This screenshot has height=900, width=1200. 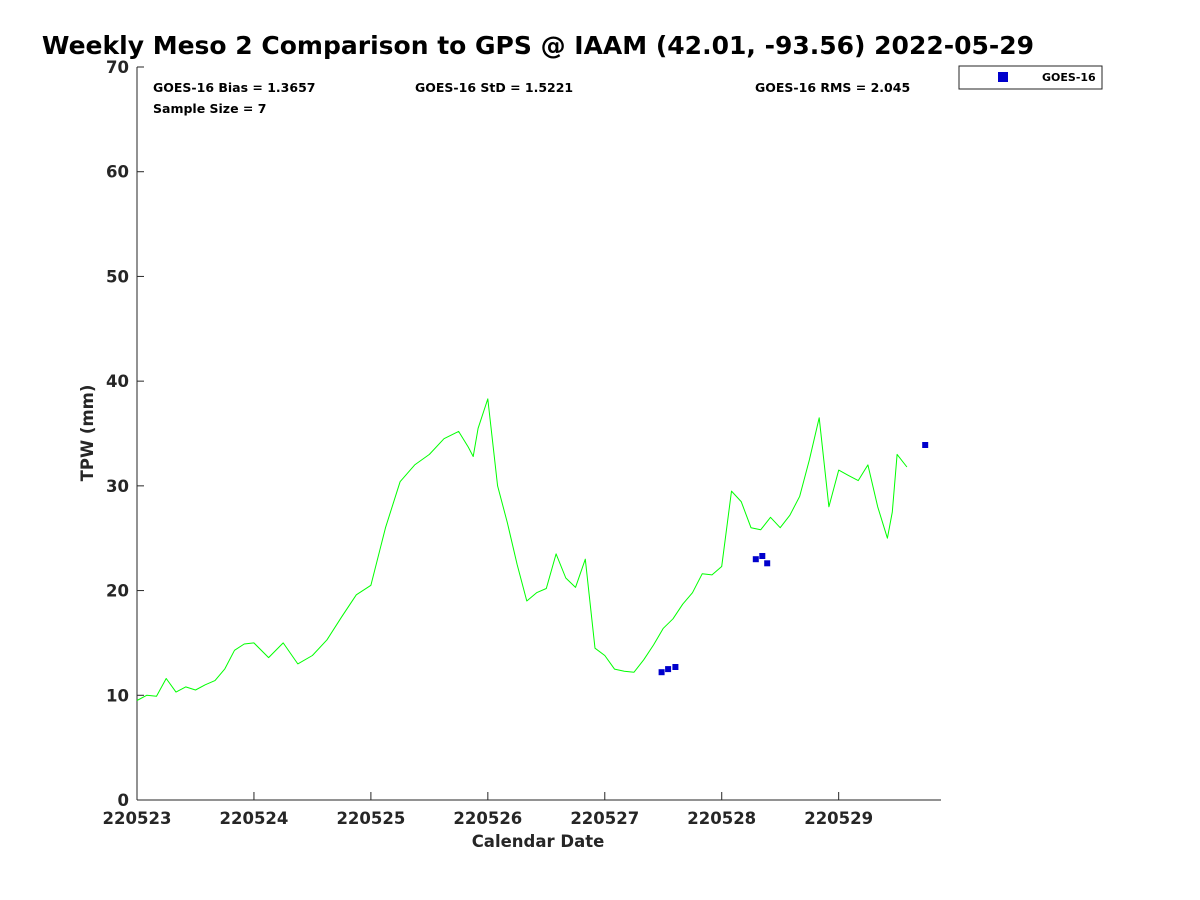 I want to click on y-tick-label: 60, so click(x=117, y=172).